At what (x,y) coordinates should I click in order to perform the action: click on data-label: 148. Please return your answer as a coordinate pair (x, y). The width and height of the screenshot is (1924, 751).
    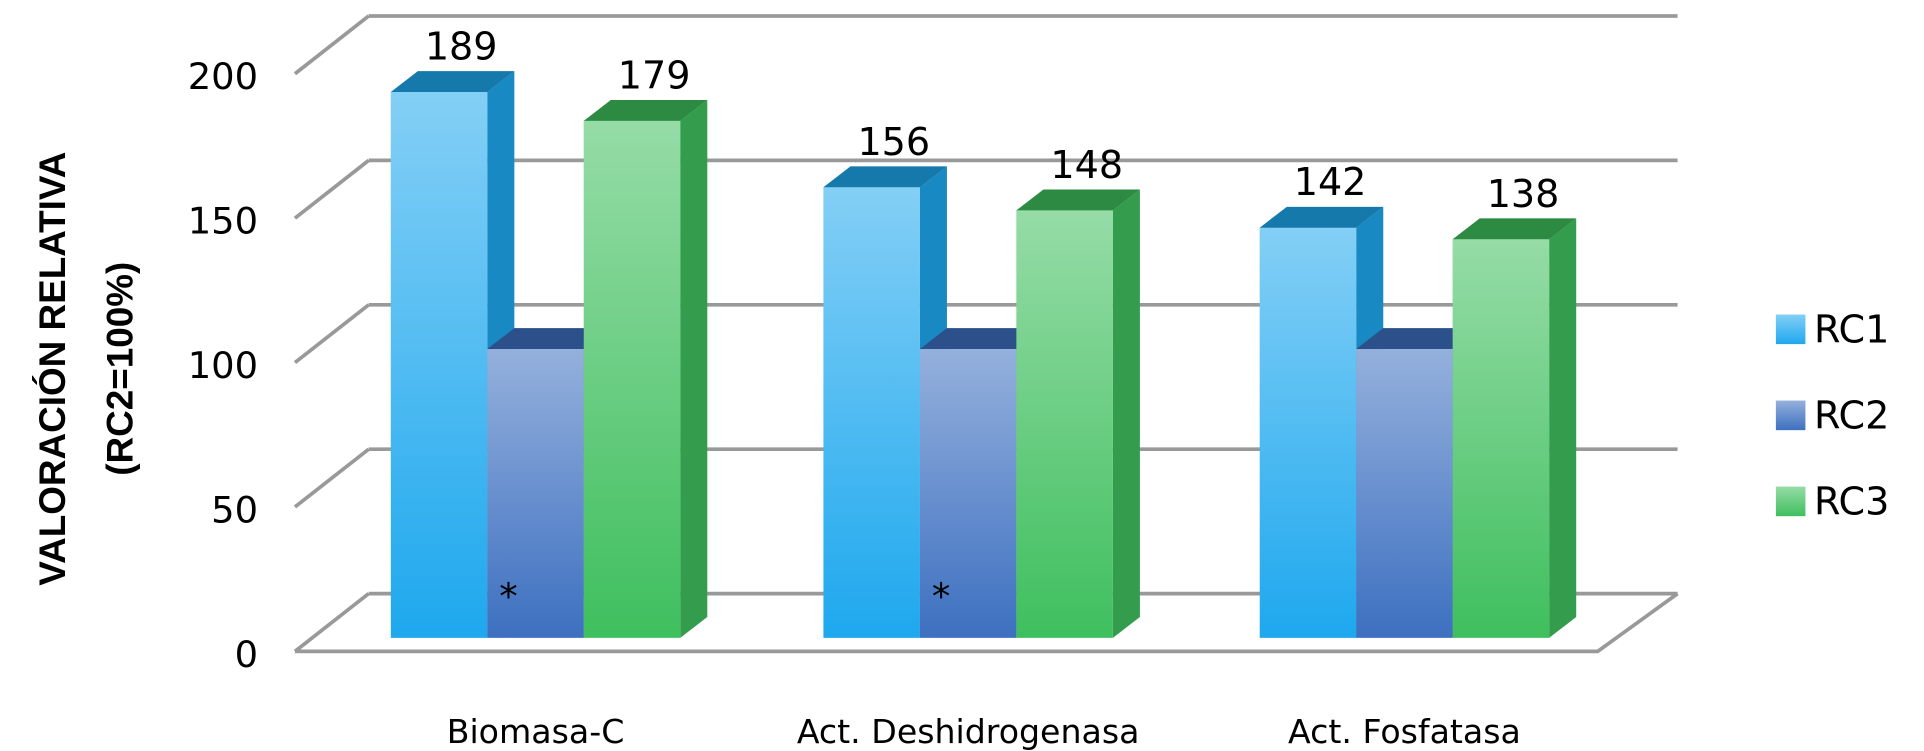
    Looking at the image, I should click on (1086, 165).